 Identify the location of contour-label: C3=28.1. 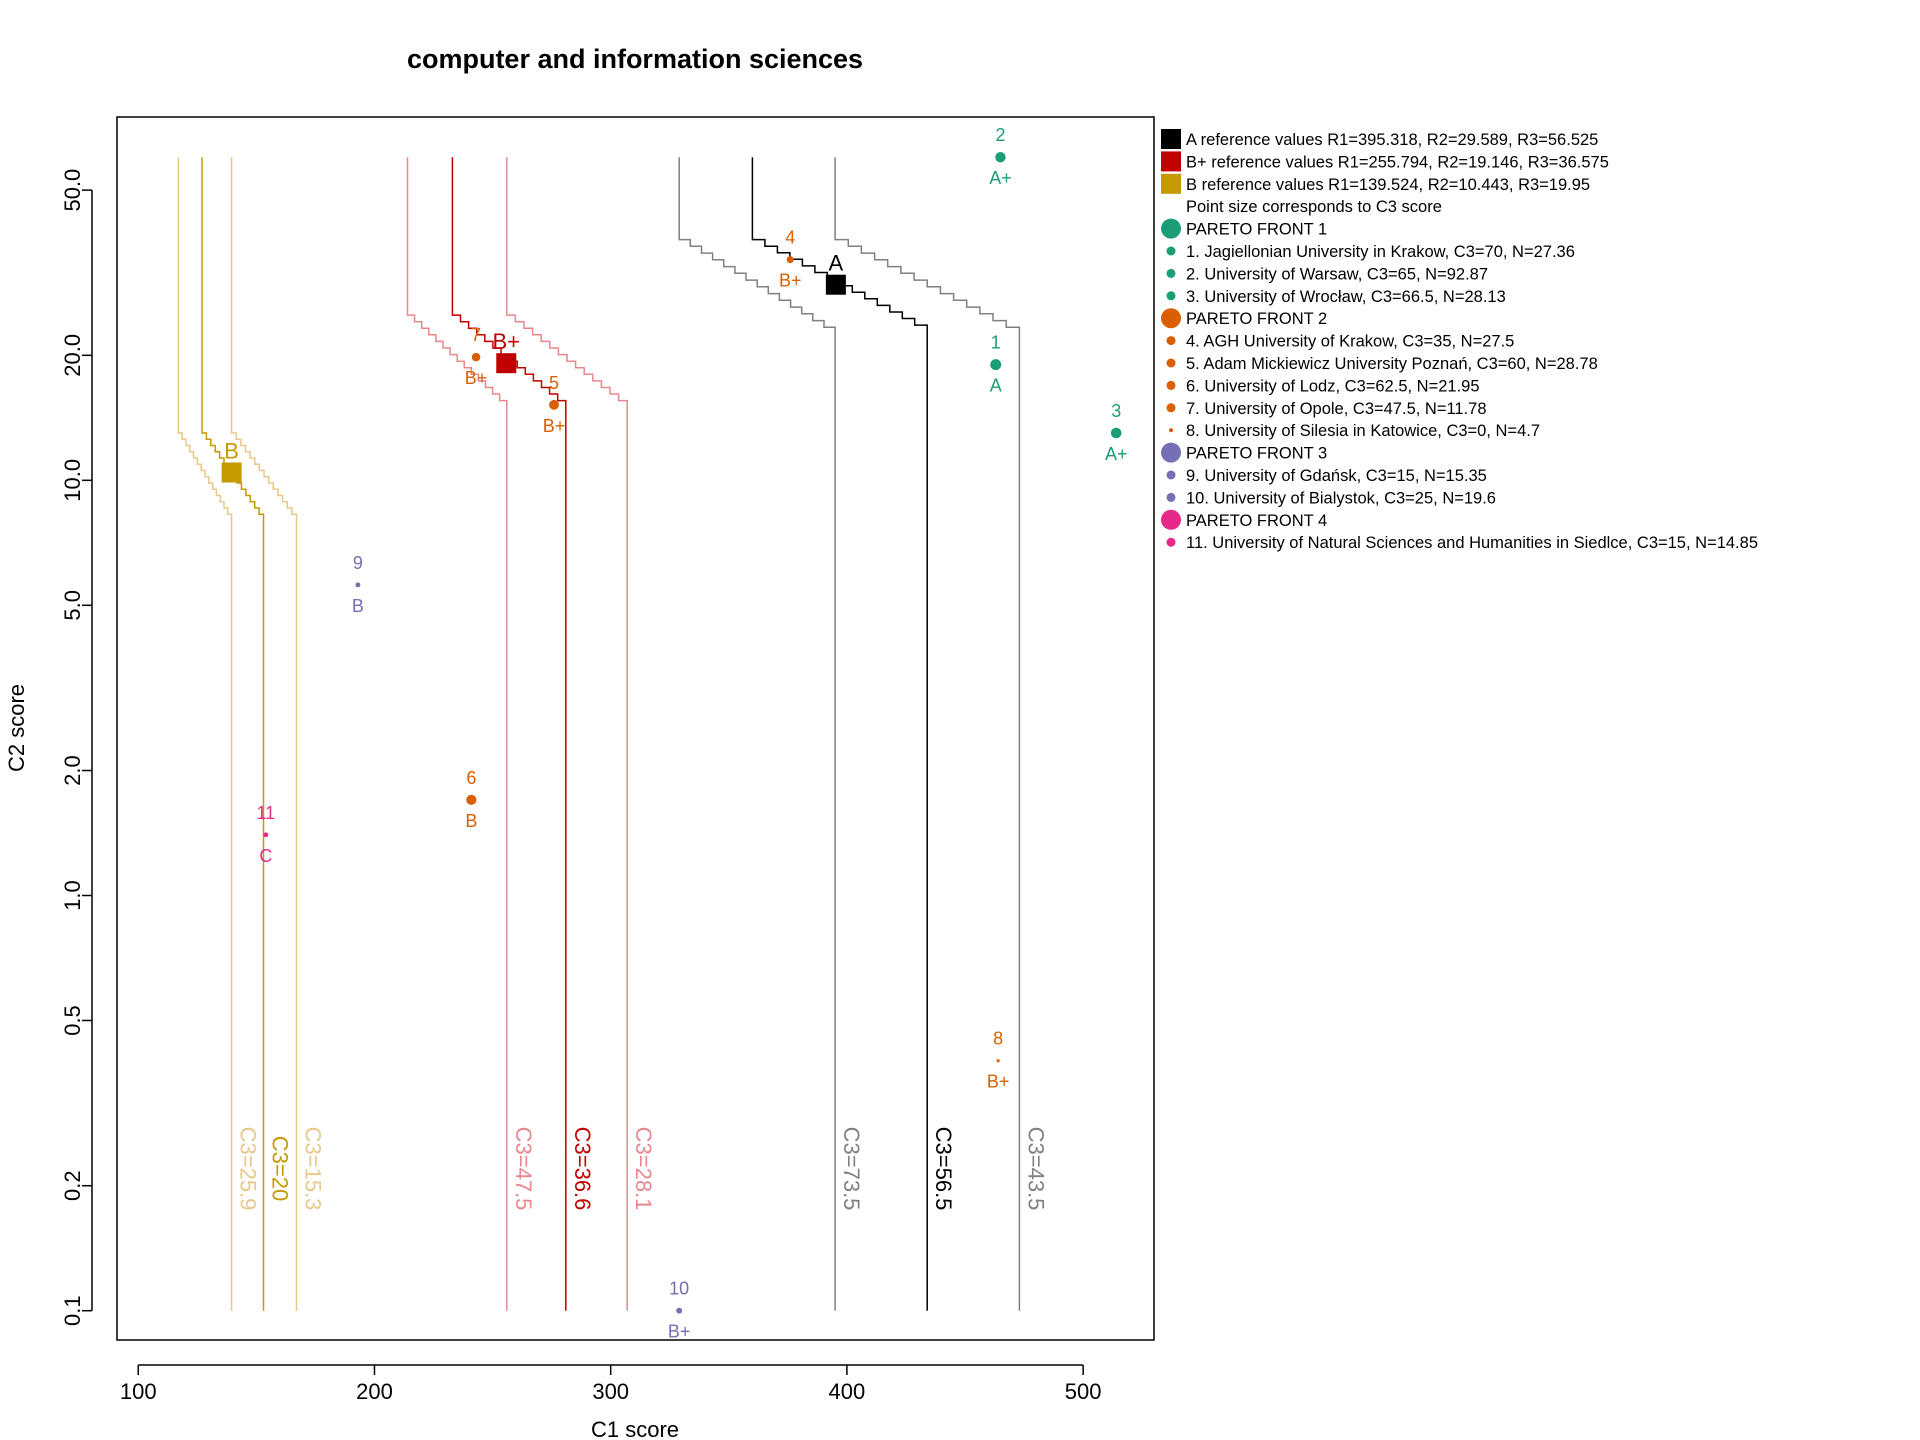
(643, 1169).